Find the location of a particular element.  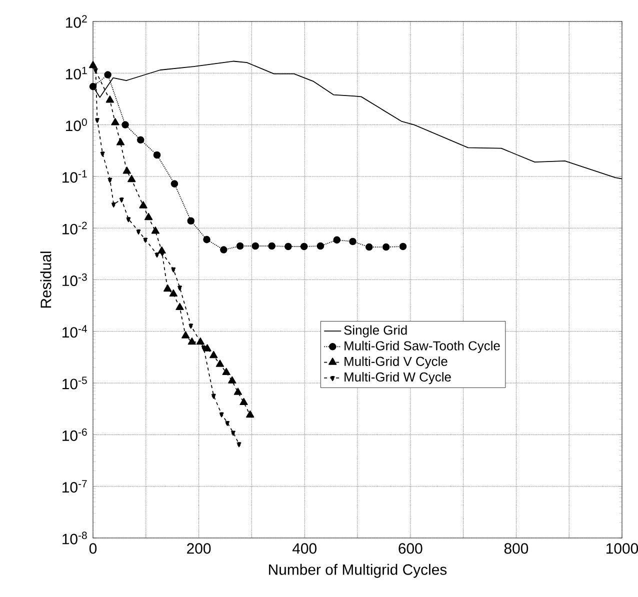

legend-label: Multi-Grid Saw-Tooth Cycle is located at coordinates (422, 346).